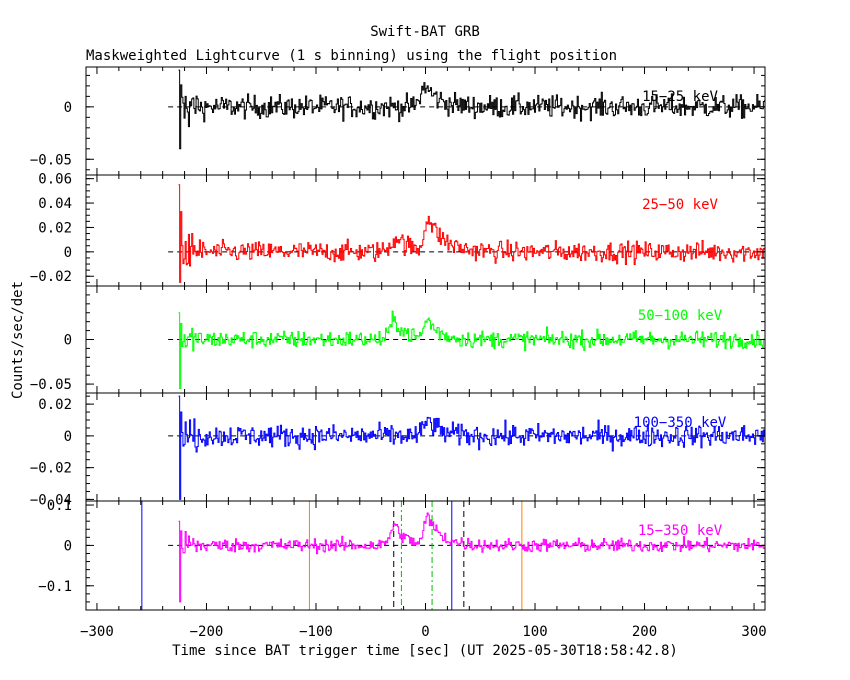  I want to click on y-tick-label: 0.04, so click(55, 204).